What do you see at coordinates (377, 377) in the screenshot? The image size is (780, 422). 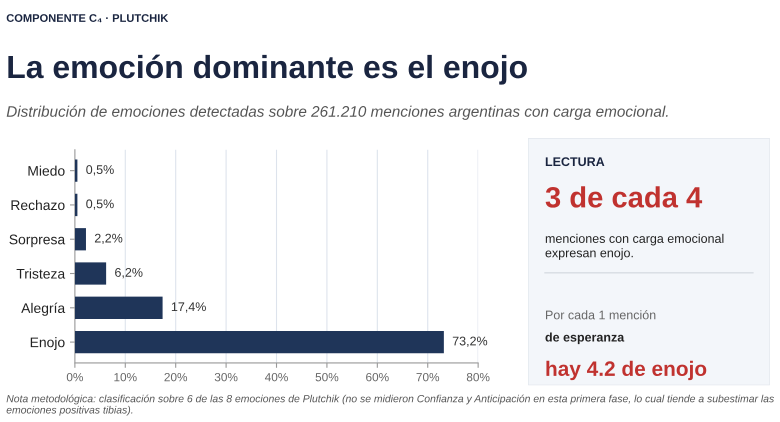 I see `x-tick-label: 60%` at bounding box center [377, 377].